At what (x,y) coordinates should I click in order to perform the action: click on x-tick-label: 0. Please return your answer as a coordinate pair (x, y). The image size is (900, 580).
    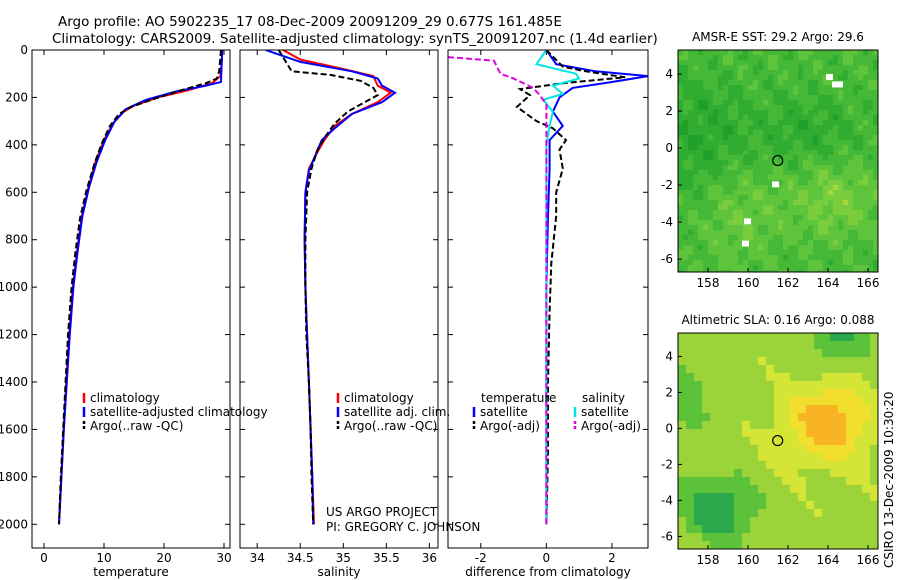
    Looking at the image, I should click on (44, 558).